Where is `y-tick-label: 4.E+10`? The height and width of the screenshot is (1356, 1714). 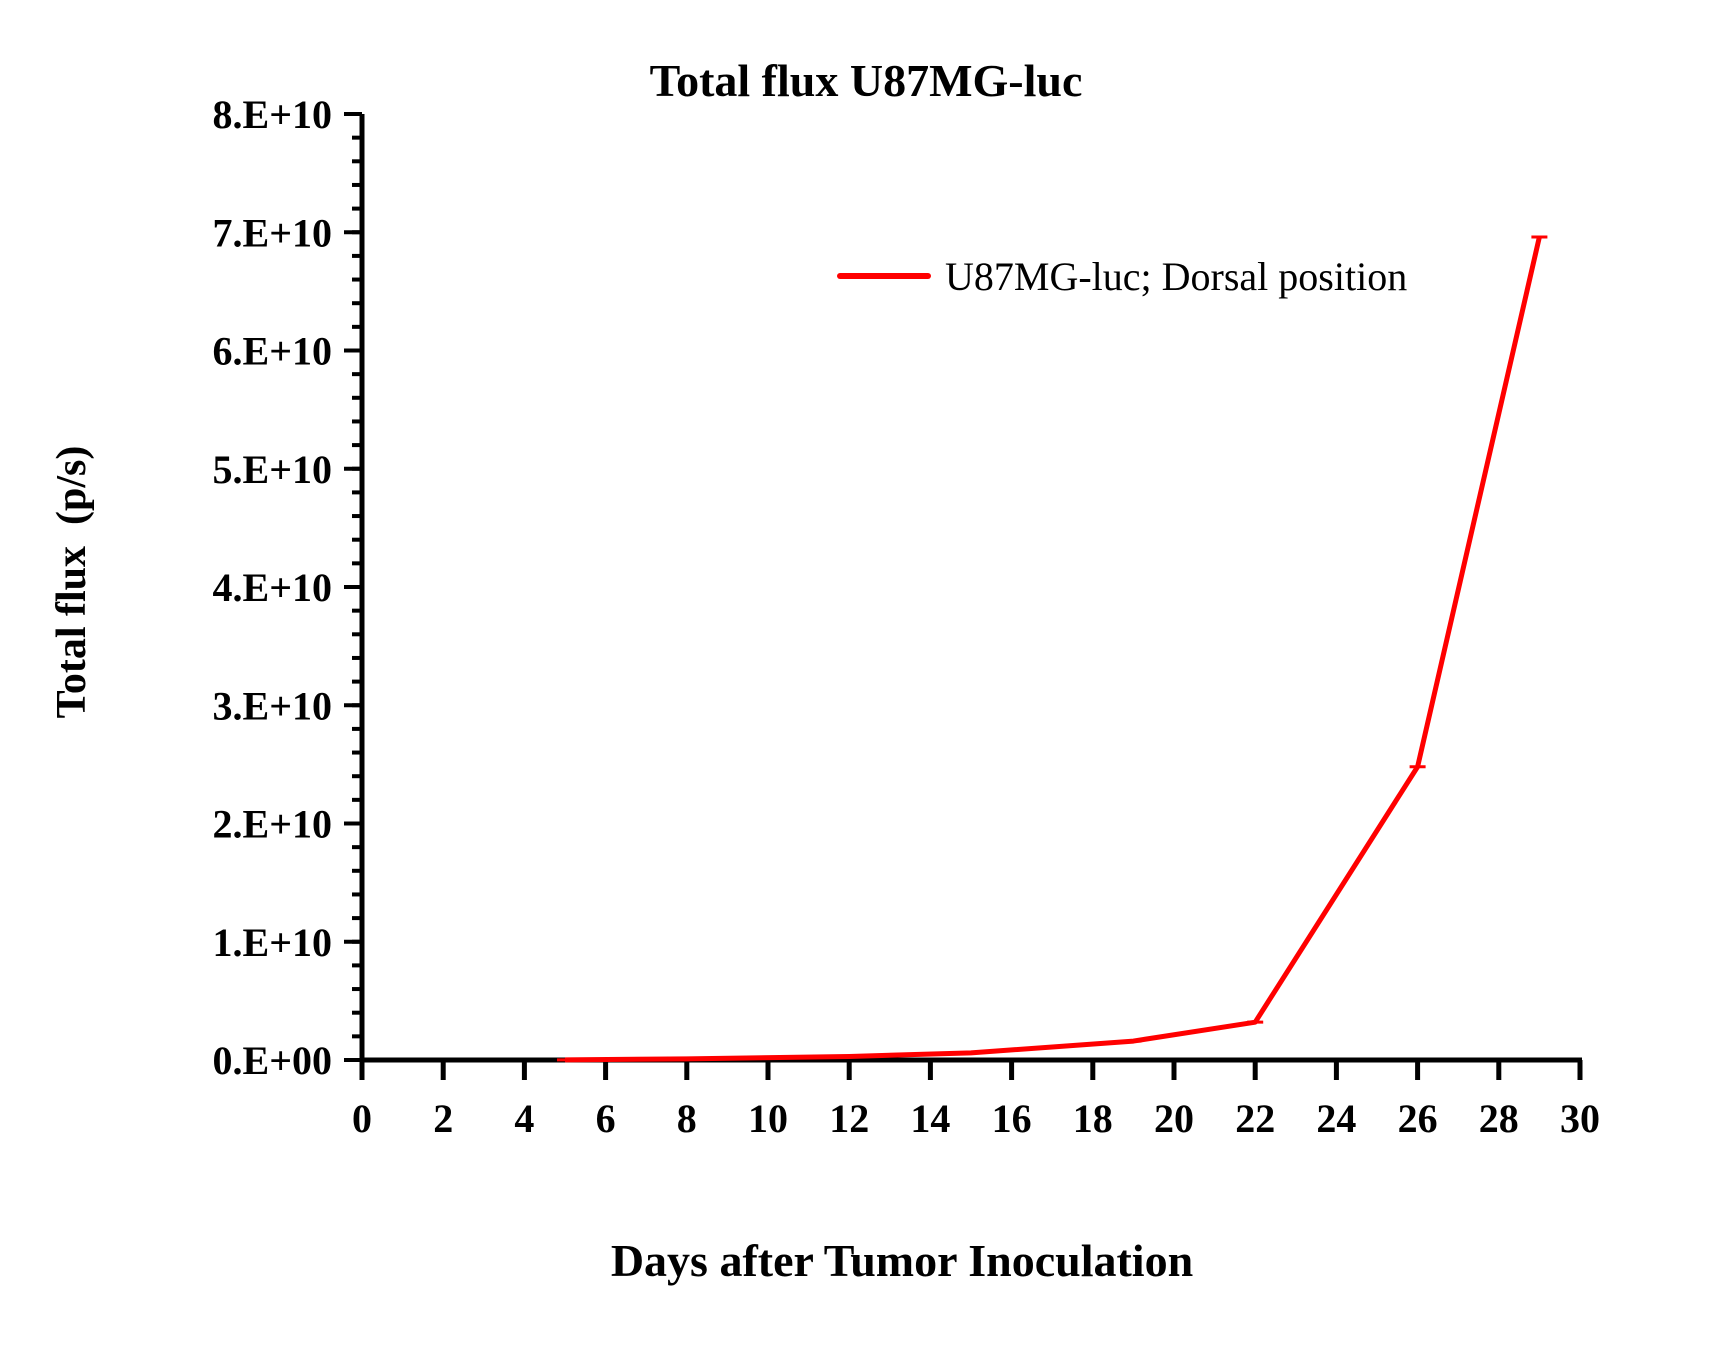 y-tick-label: 4.E+10 is located at coordinates (272, 587).